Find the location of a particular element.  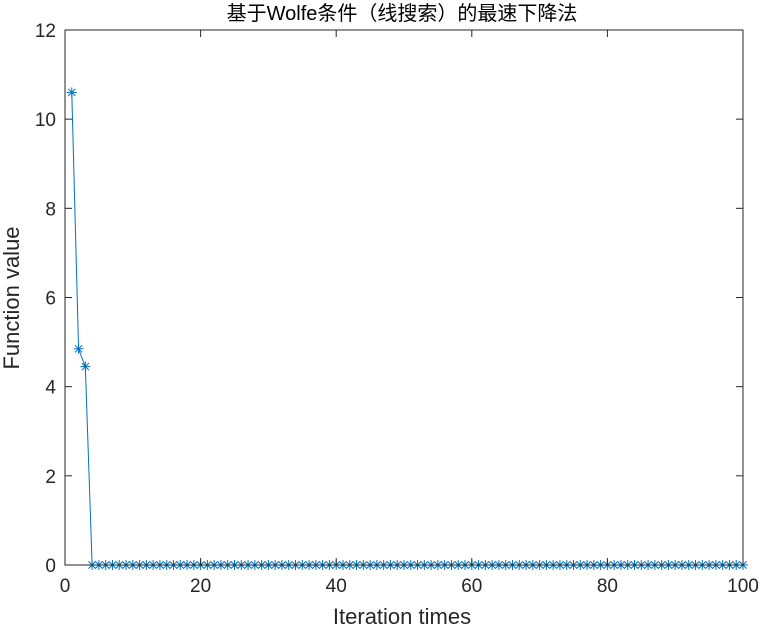

y-tick-label: 2 is located at coordinates (50, 477).